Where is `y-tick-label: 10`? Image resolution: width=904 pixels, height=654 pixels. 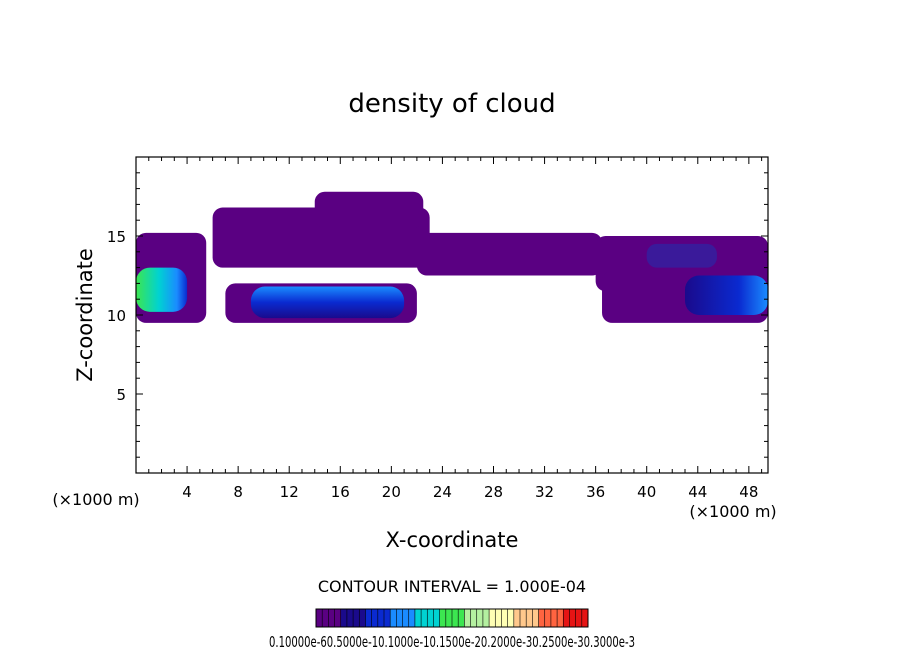 y-tick-label: 10 is located at coordinates (116, 316).